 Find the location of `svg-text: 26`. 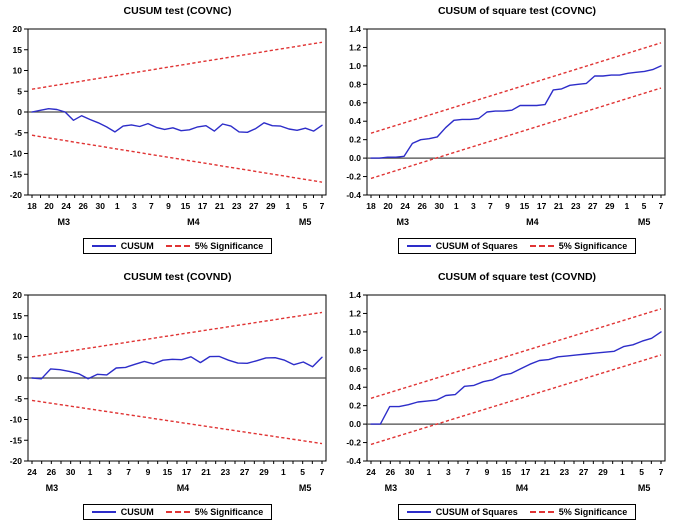

svg-text: 26 is located at coordinates (83, 206).